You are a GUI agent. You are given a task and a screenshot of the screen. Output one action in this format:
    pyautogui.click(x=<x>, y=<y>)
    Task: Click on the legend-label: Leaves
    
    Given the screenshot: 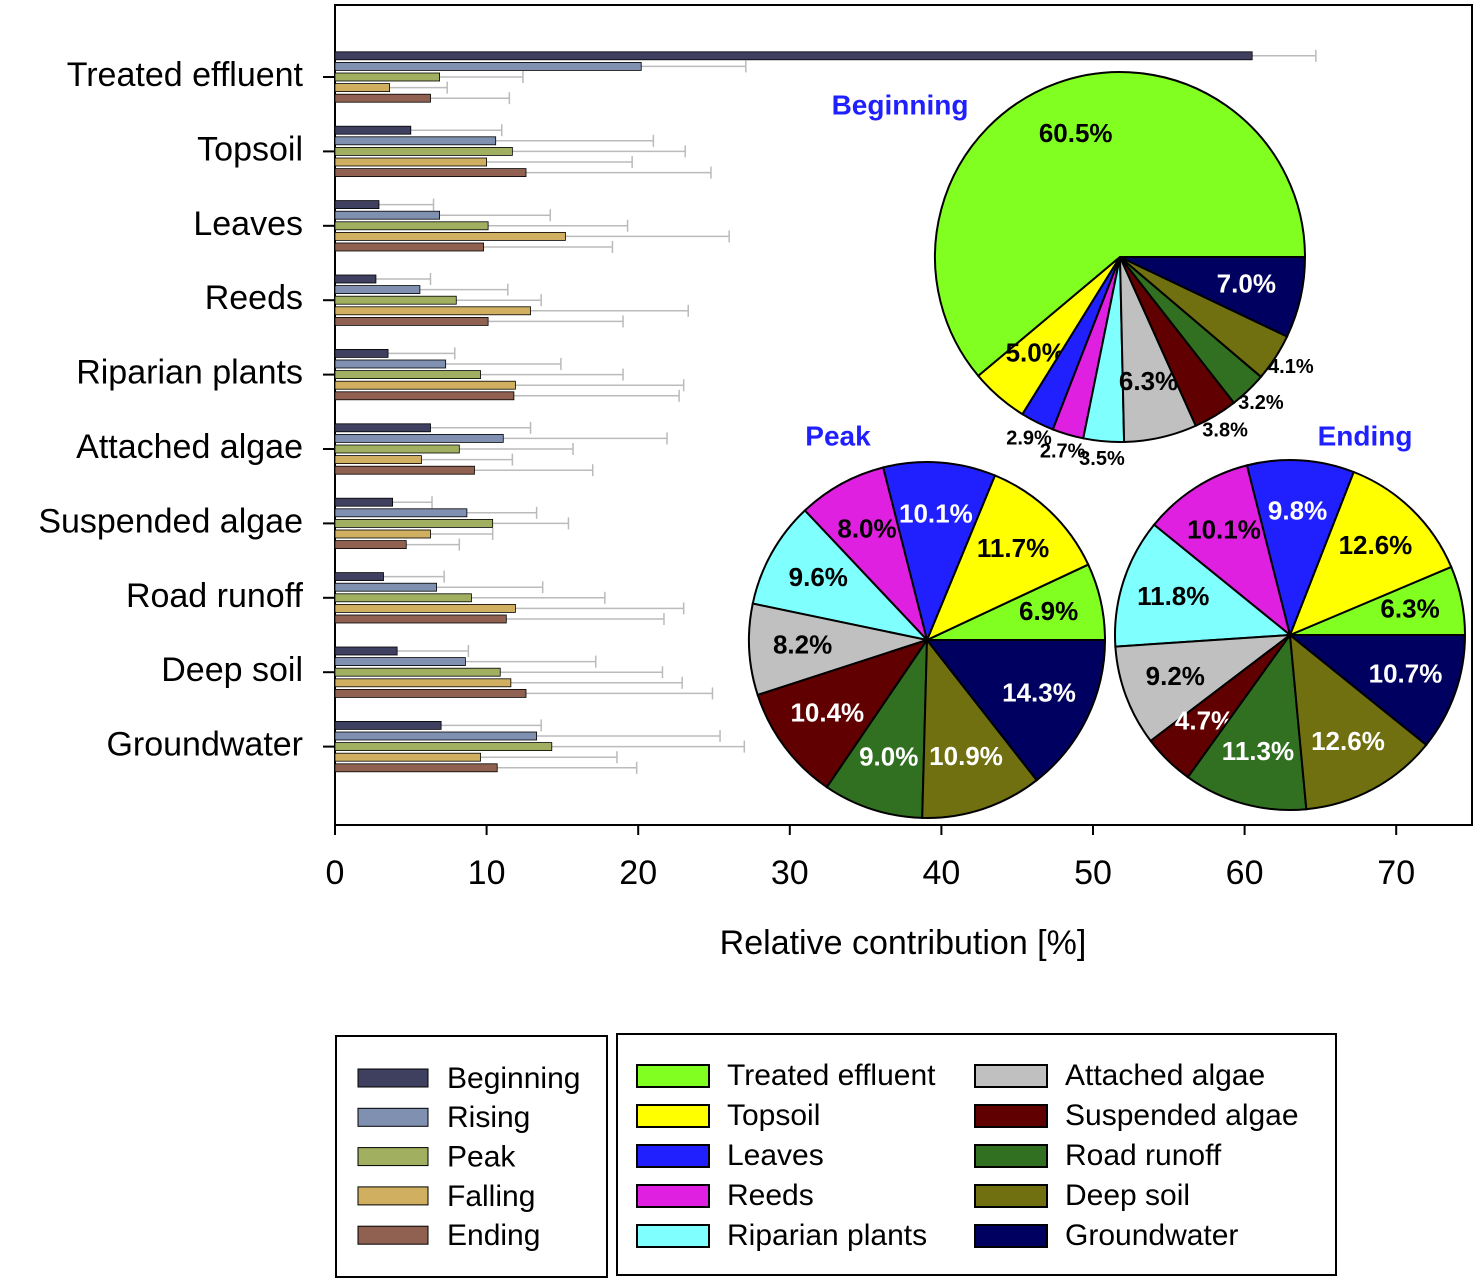 What is the action you would take?
    pyautogui.click(x=775, y=1155)
    